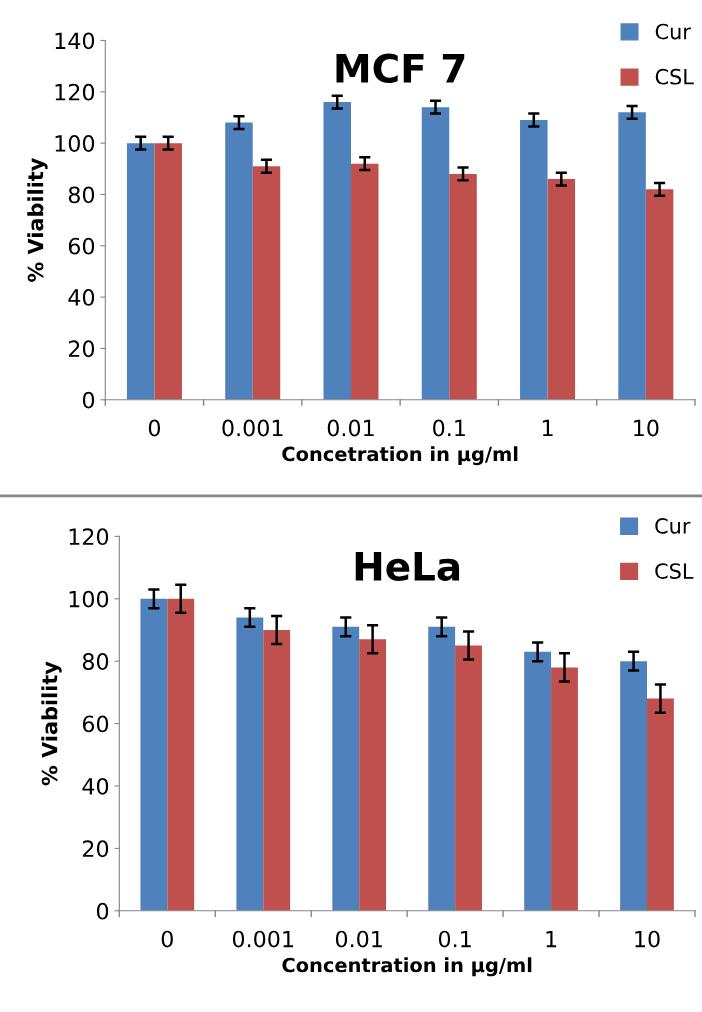 This screenshot has width=702, height=1012. I want to click on chart-title: MCF 7, so click(400, 68).